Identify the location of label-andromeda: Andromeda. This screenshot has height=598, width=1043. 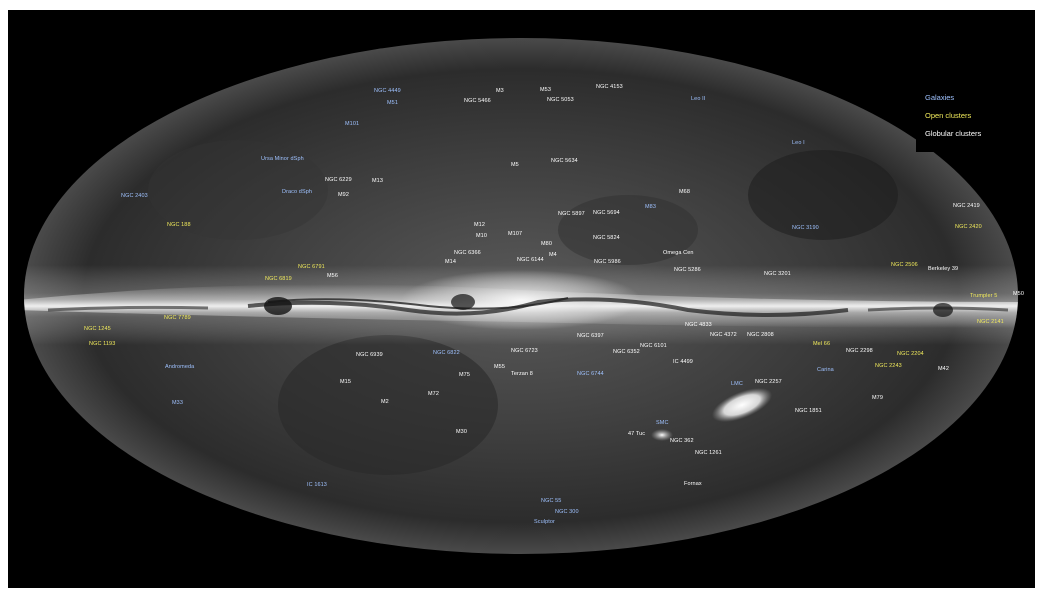
(180, 367).